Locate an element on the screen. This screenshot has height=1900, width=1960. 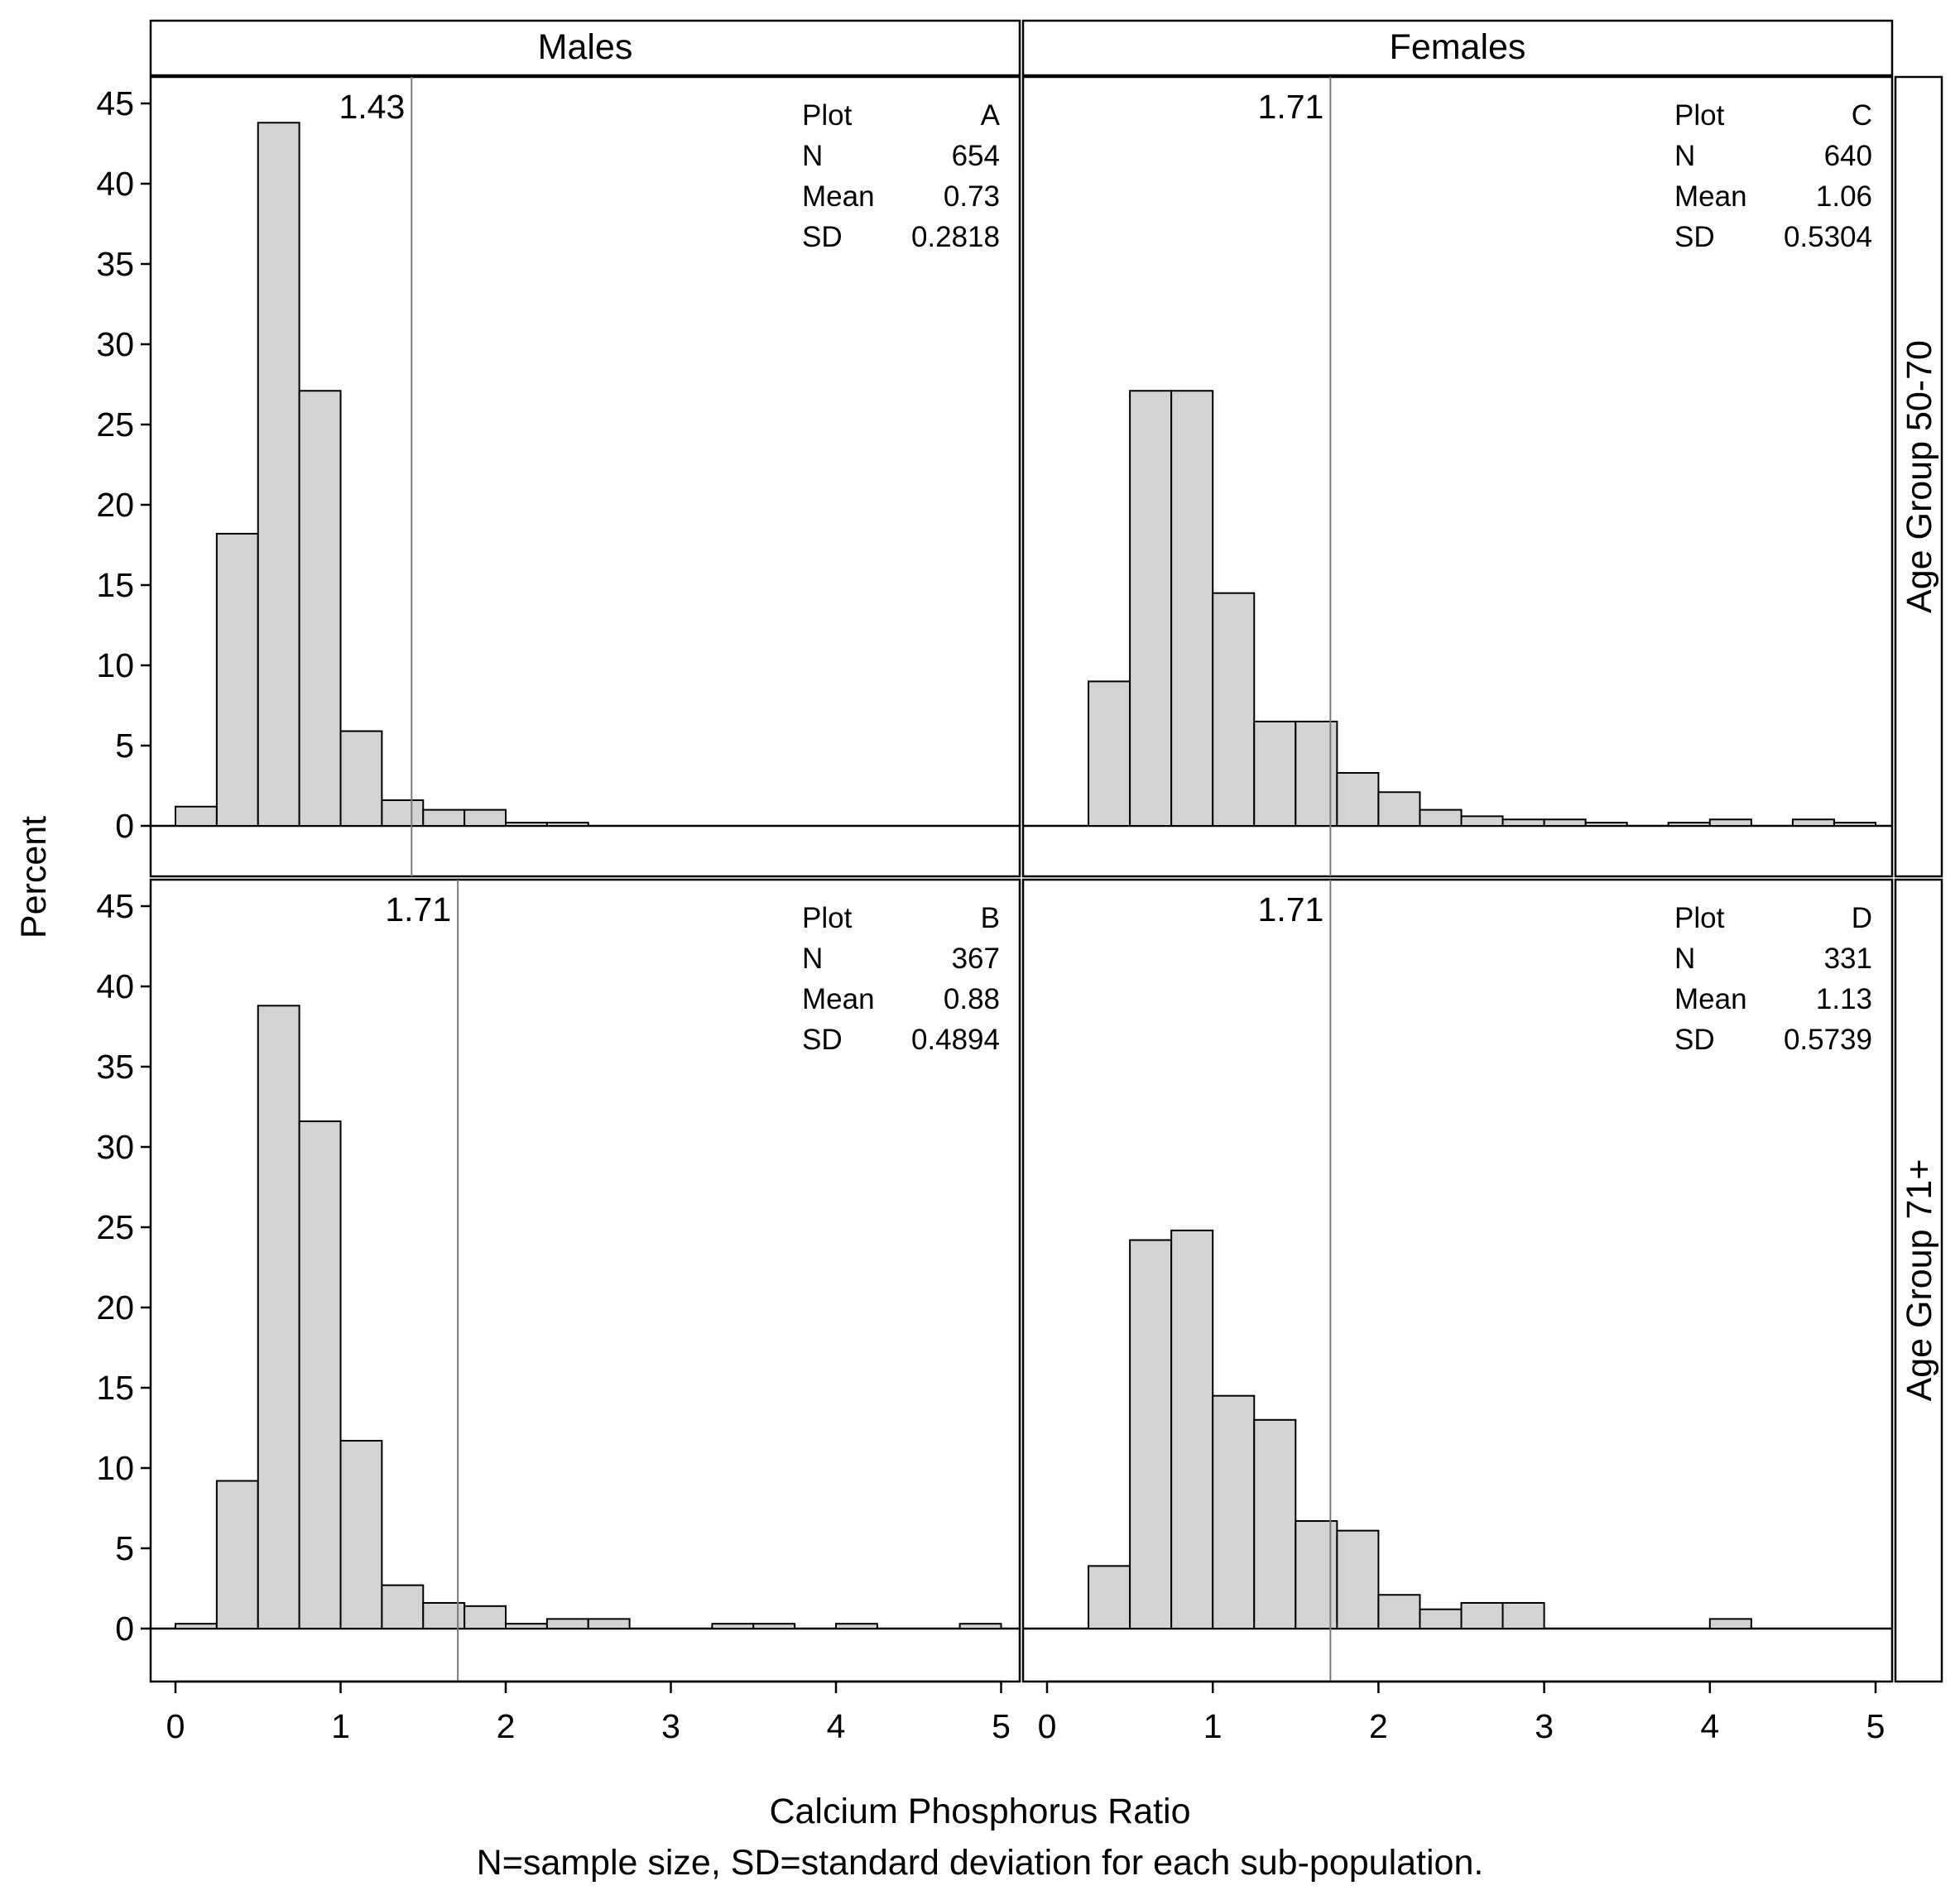
stat-value-mean: 1.13 is located at coordinates (1844, 999).